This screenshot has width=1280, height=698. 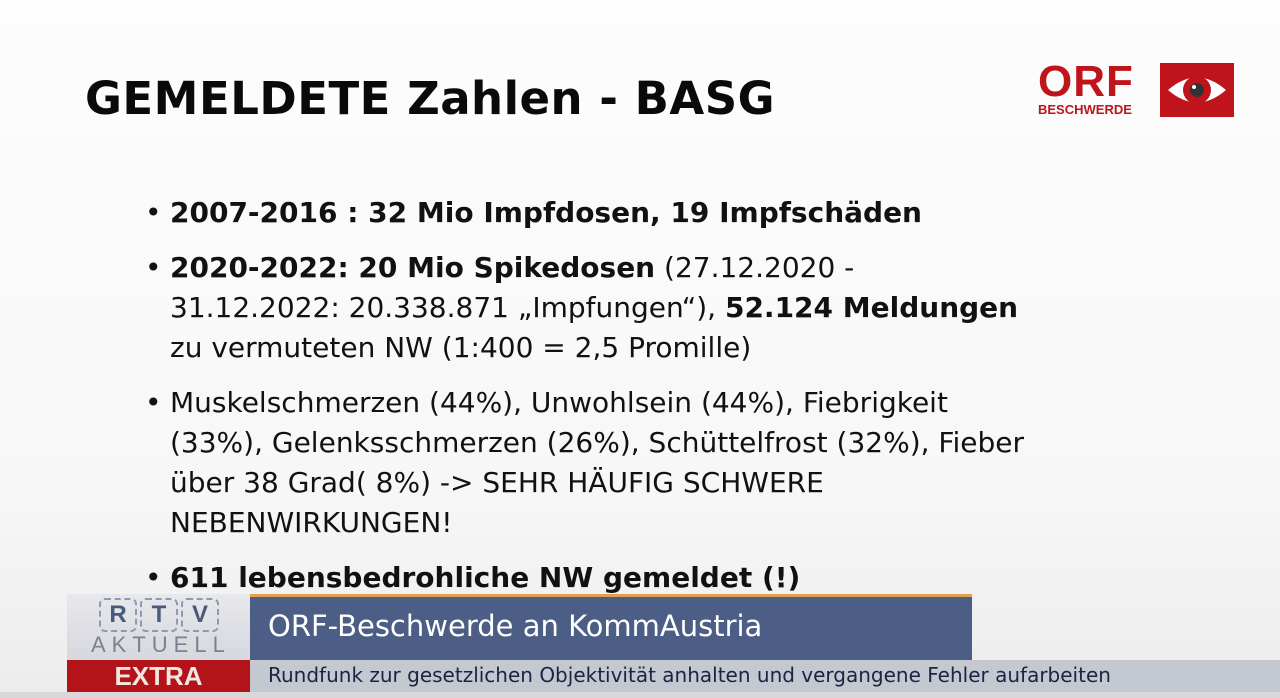 What do you see at coordinates (1197, 90) in the screenshot?
I see `eye-icon` at bounding box center [1197, 90].